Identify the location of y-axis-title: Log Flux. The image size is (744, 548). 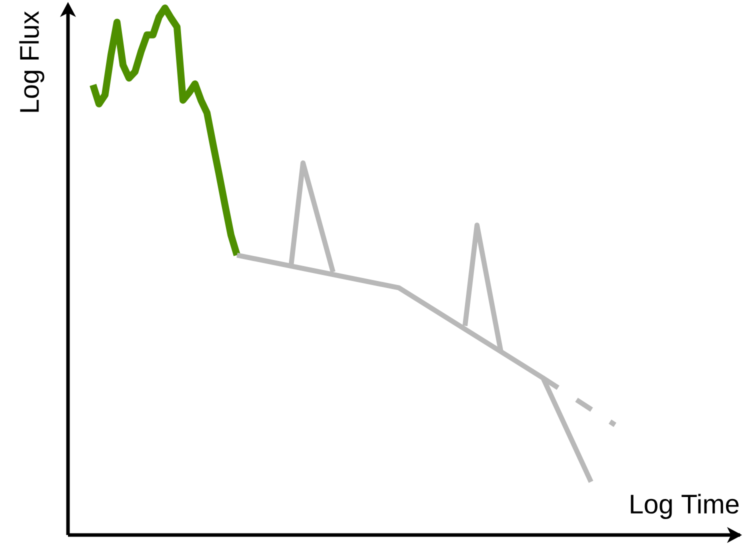
(31, 61).